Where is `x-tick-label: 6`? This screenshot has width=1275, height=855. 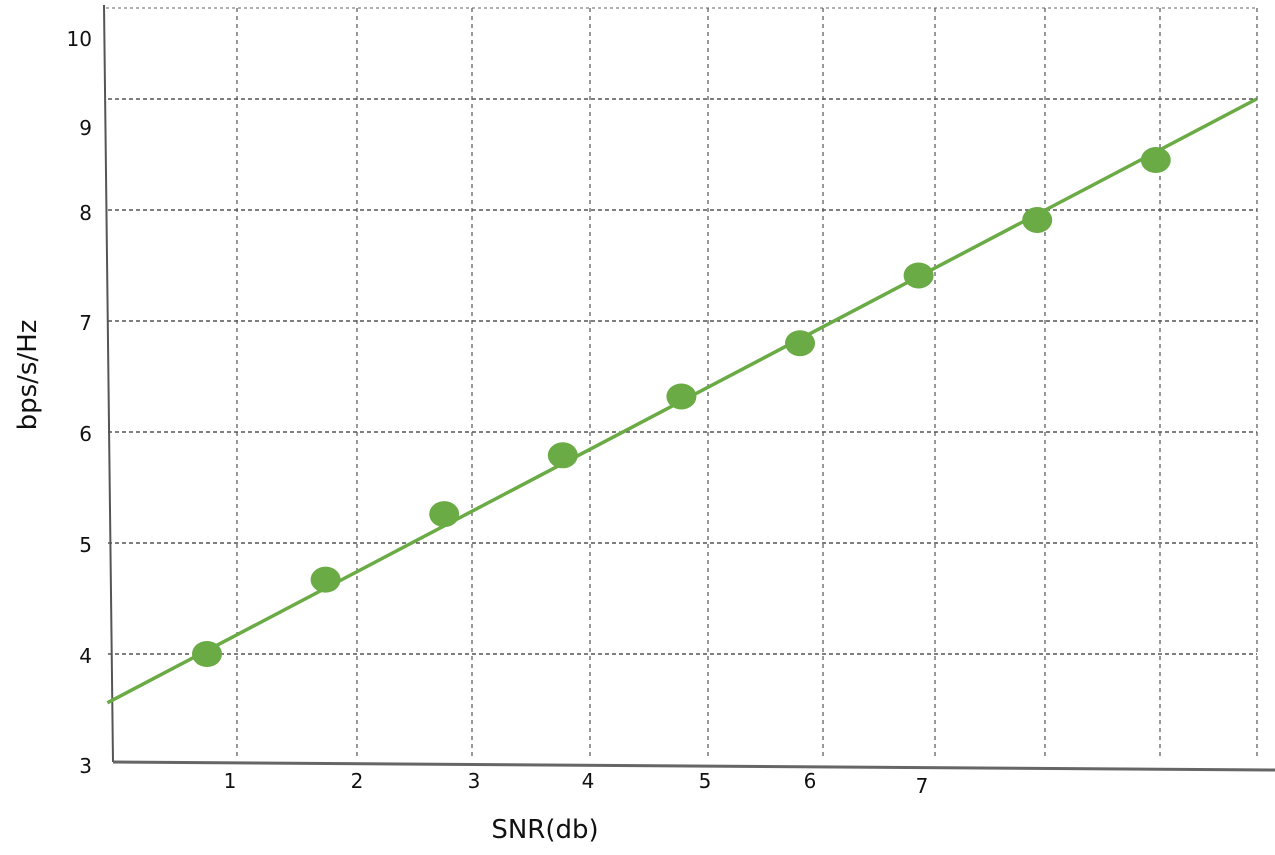 x-tick-label: 6 is located at coordinates (810, 781).